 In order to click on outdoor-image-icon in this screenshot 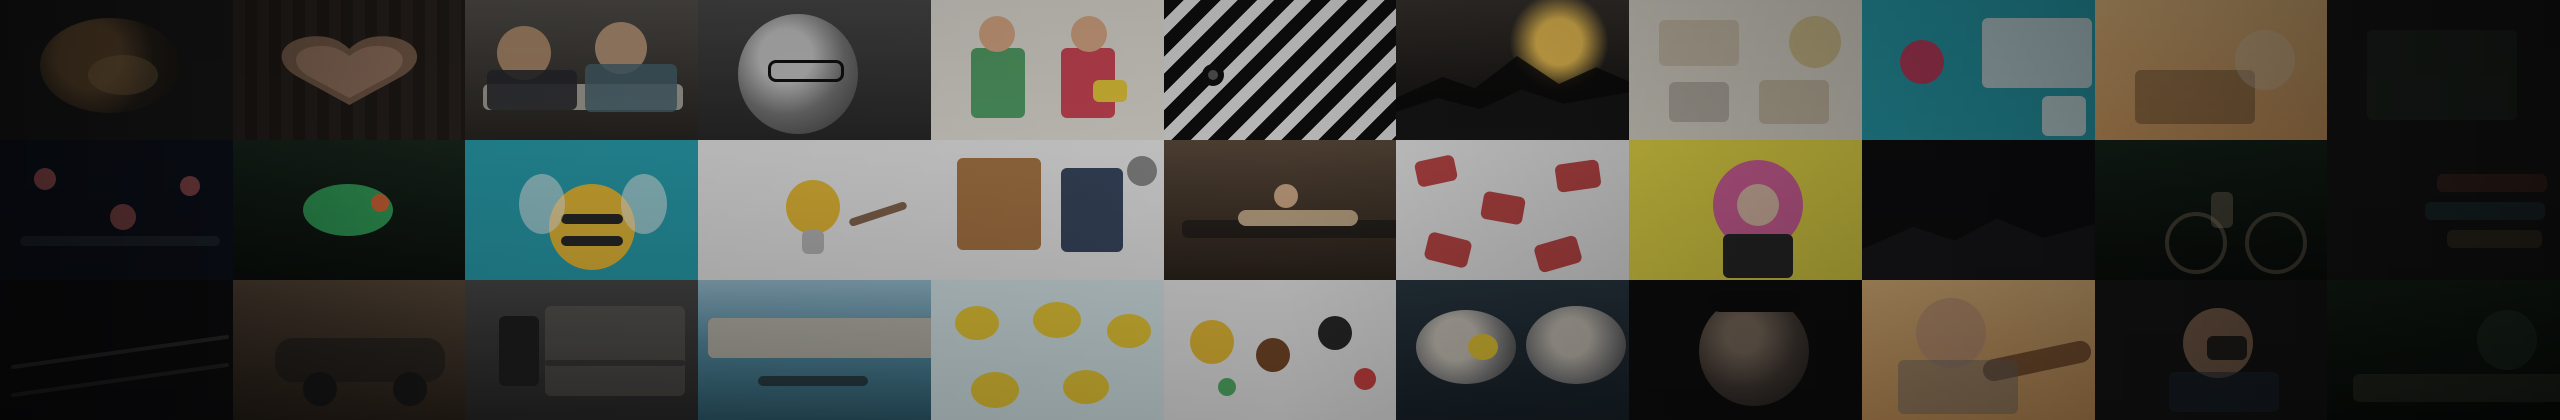, I will do `click(2443, 350)`.